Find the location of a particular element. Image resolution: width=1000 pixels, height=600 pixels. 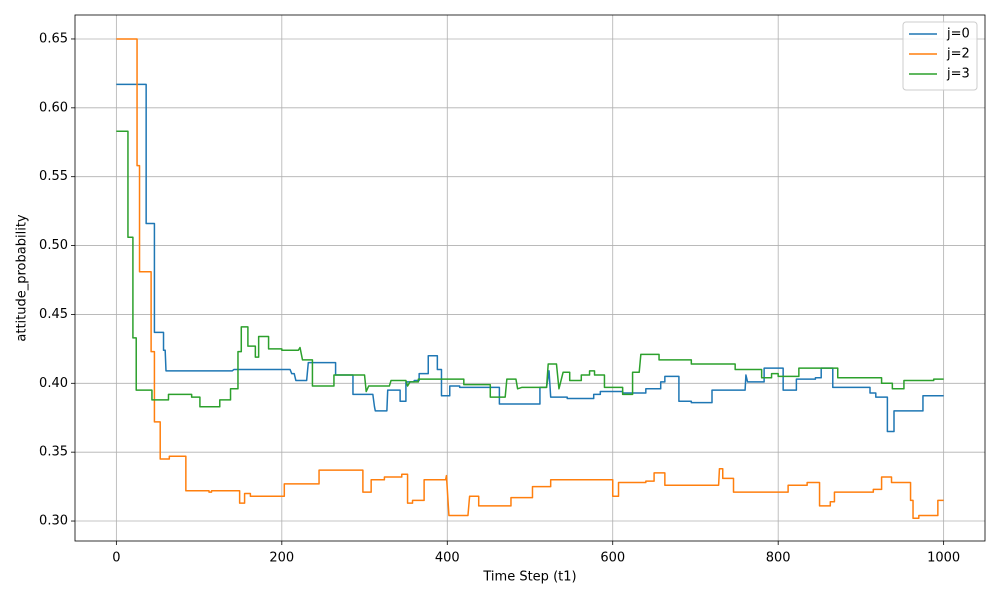

x-tick-label: 800 is located at coordinates (778, 558).